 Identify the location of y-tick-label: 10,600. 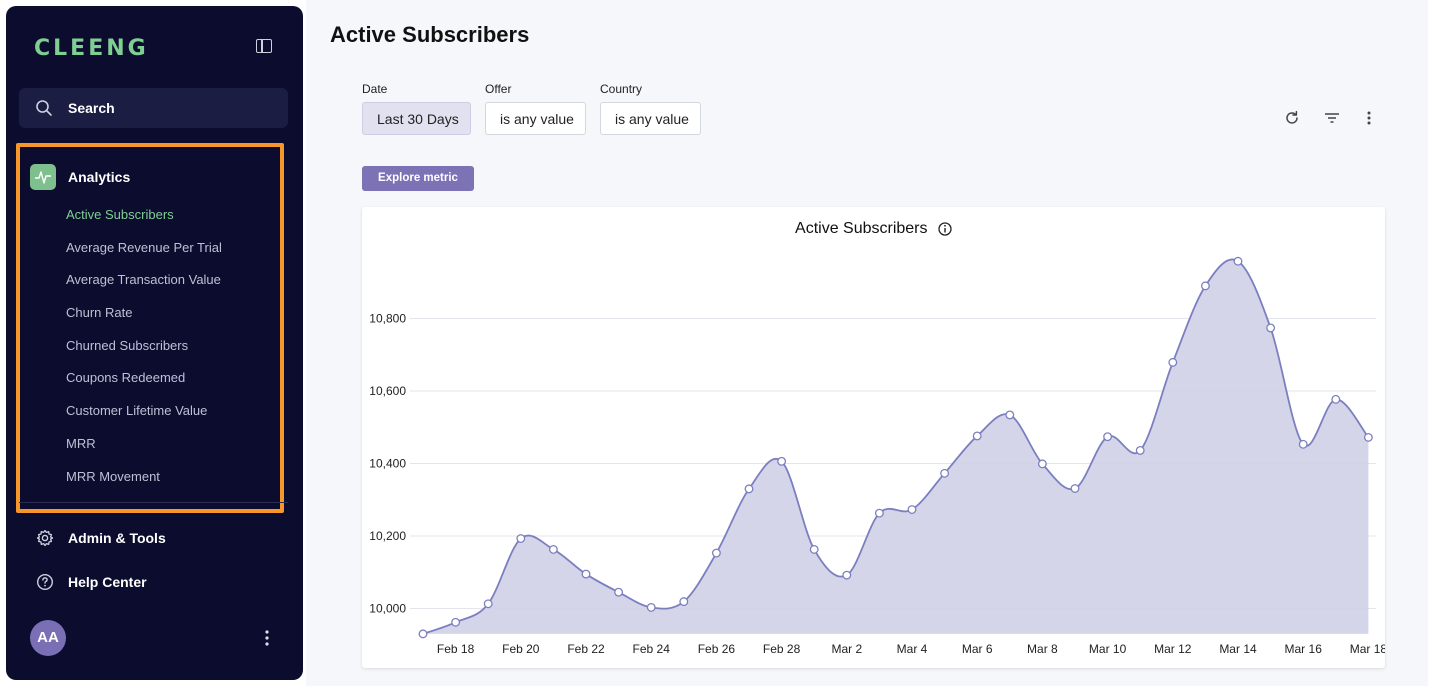
(387, 391).